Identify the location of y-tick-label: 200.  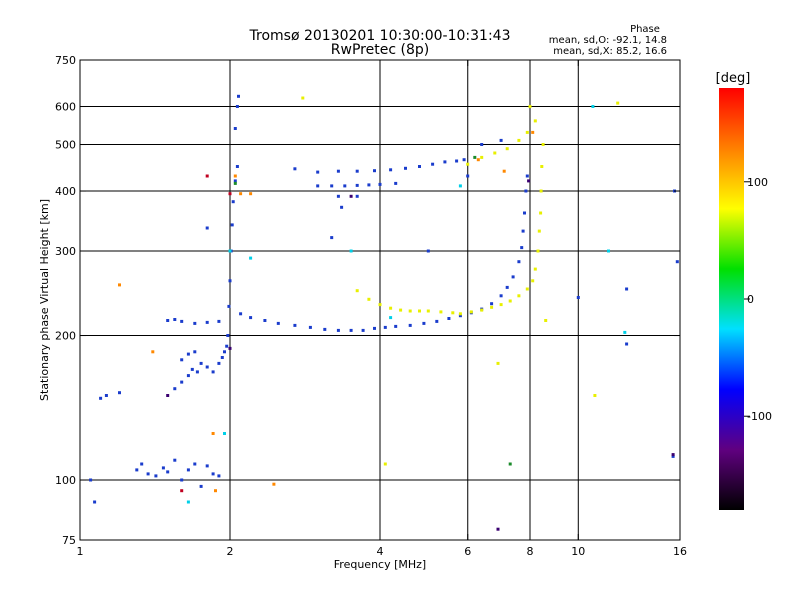
(65, 336).